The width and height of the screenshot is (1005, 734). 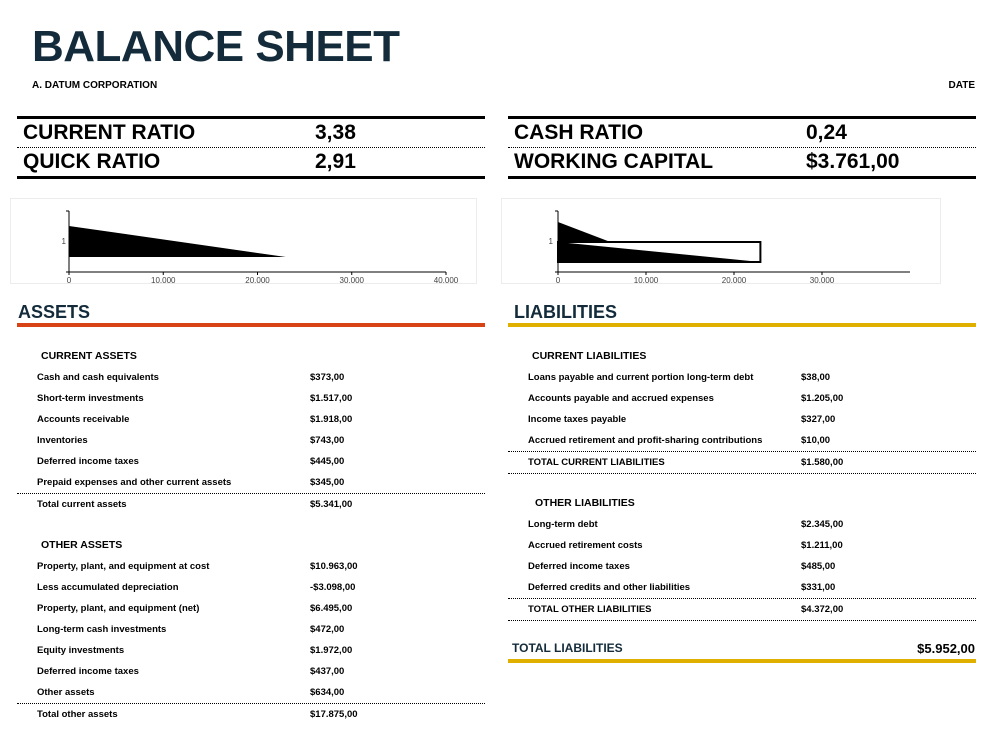 What do you see at coordinates (742, 162) in the screenshot?
I see `ratio-row-working-capital: WORKING CAPITAL $3.761,00` at bounding box center [742, 162].